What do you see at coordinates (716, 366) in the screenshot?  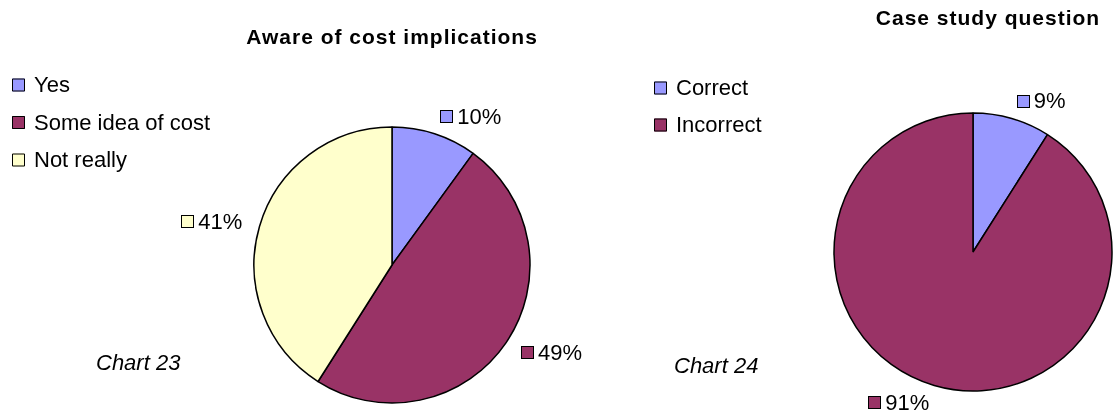 I see `caption: Chart 24` at bounding box center [716, 366].